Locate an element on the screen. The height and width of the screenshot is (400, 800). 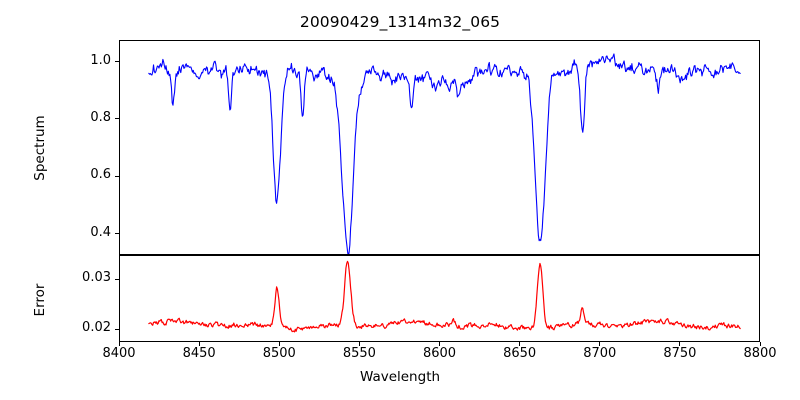
spectrum-ytick-label: 0.8 is located at coordinates (100, 117).